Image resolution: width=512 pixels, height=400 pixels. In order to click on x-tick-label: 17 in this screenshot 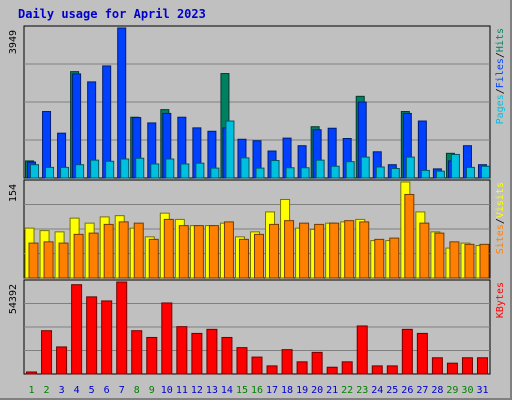, I will do `click(272, 390)`.